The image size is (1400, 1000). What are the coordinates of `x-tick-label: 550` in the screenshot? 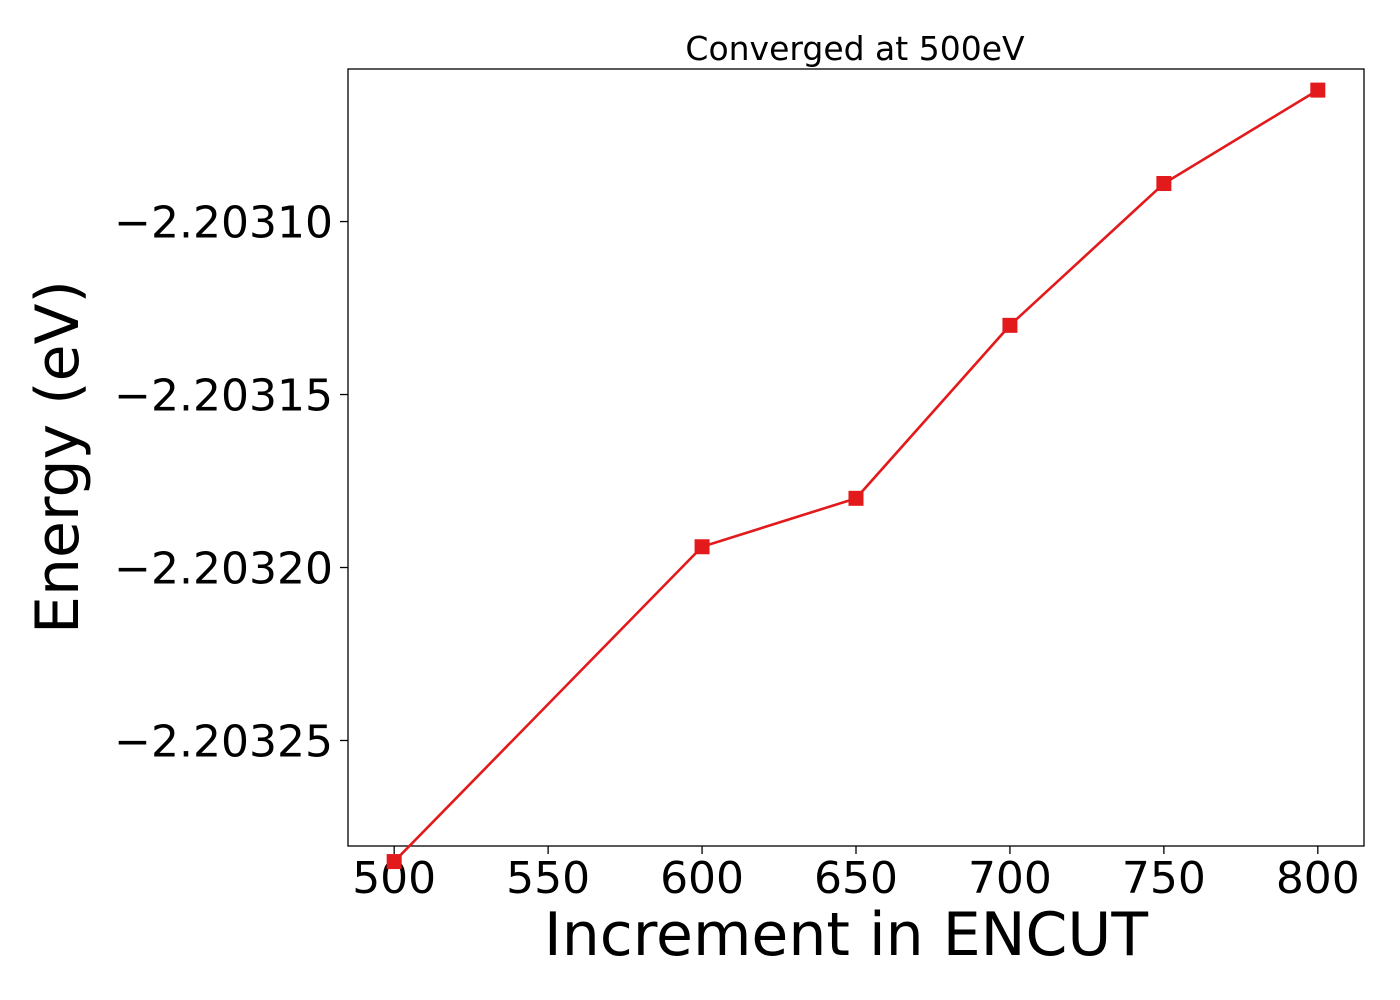 It's located at (548, 878).